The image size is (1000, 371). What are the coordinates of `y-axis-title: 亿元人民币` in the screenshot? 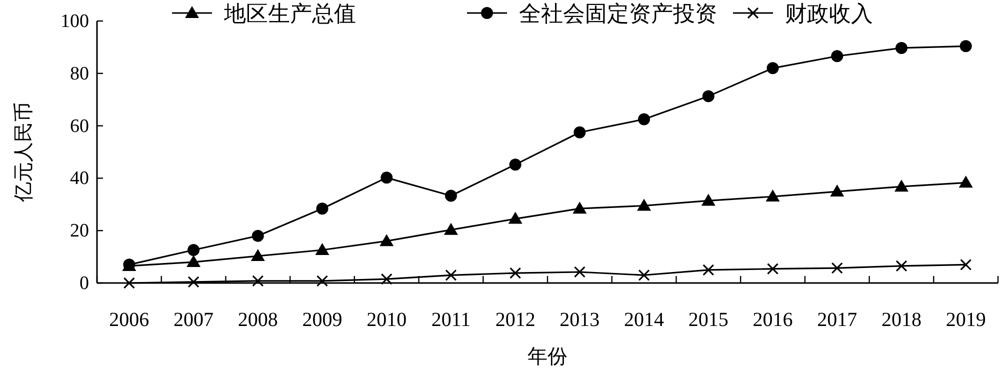 It's located at (24, 152).